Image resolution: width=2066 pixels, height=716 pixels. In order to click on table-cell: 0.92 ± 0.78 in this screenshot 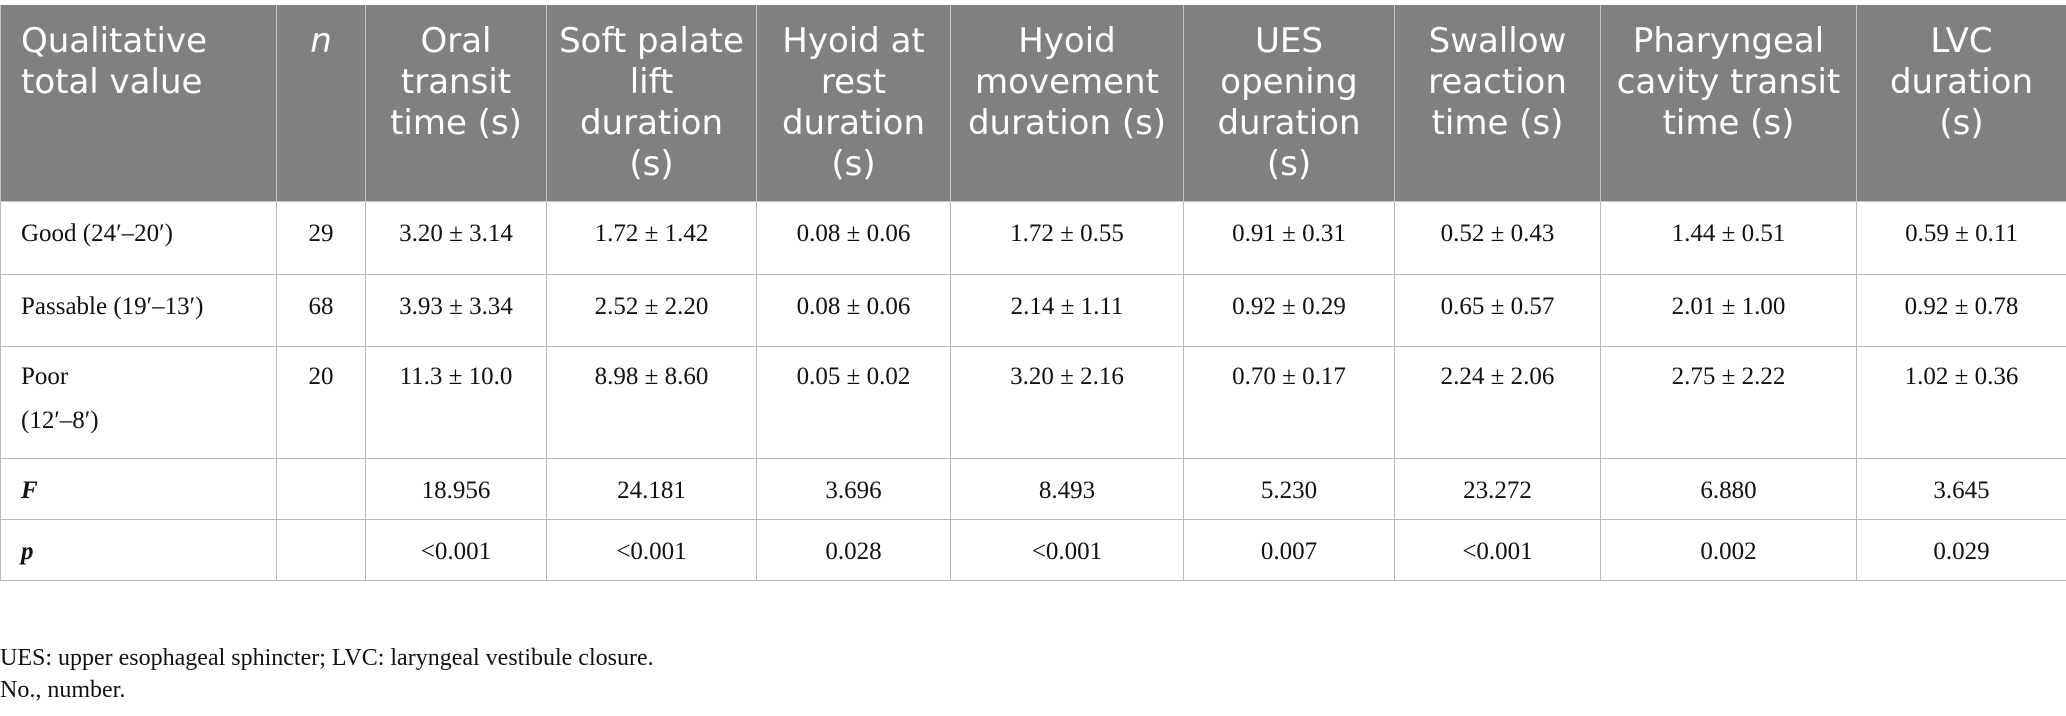, I will do `click(1961, 310)`.